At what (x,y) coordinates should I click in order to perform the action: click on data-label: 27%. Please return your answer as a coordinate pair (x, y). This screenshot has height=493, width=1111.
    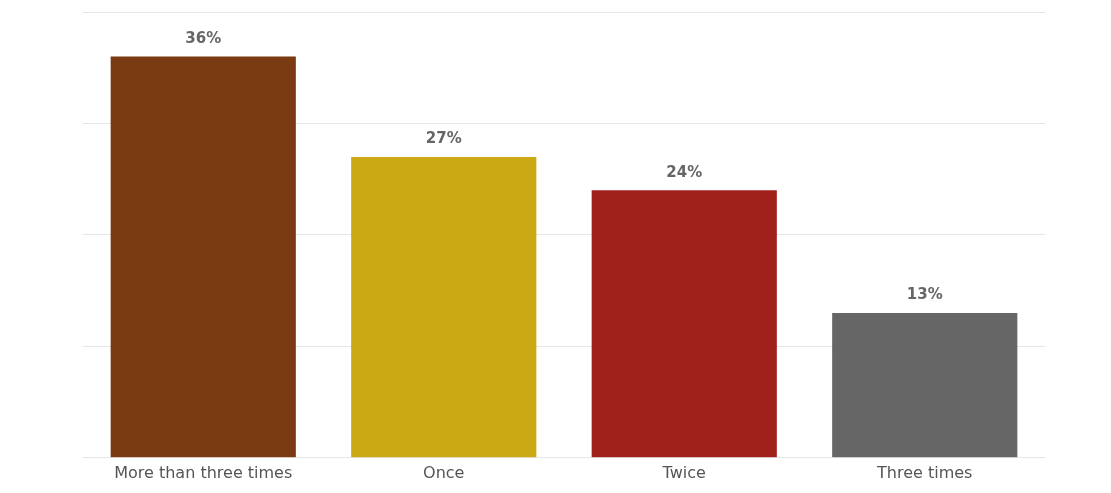
    Looking at the image, I should click on (443, 138).